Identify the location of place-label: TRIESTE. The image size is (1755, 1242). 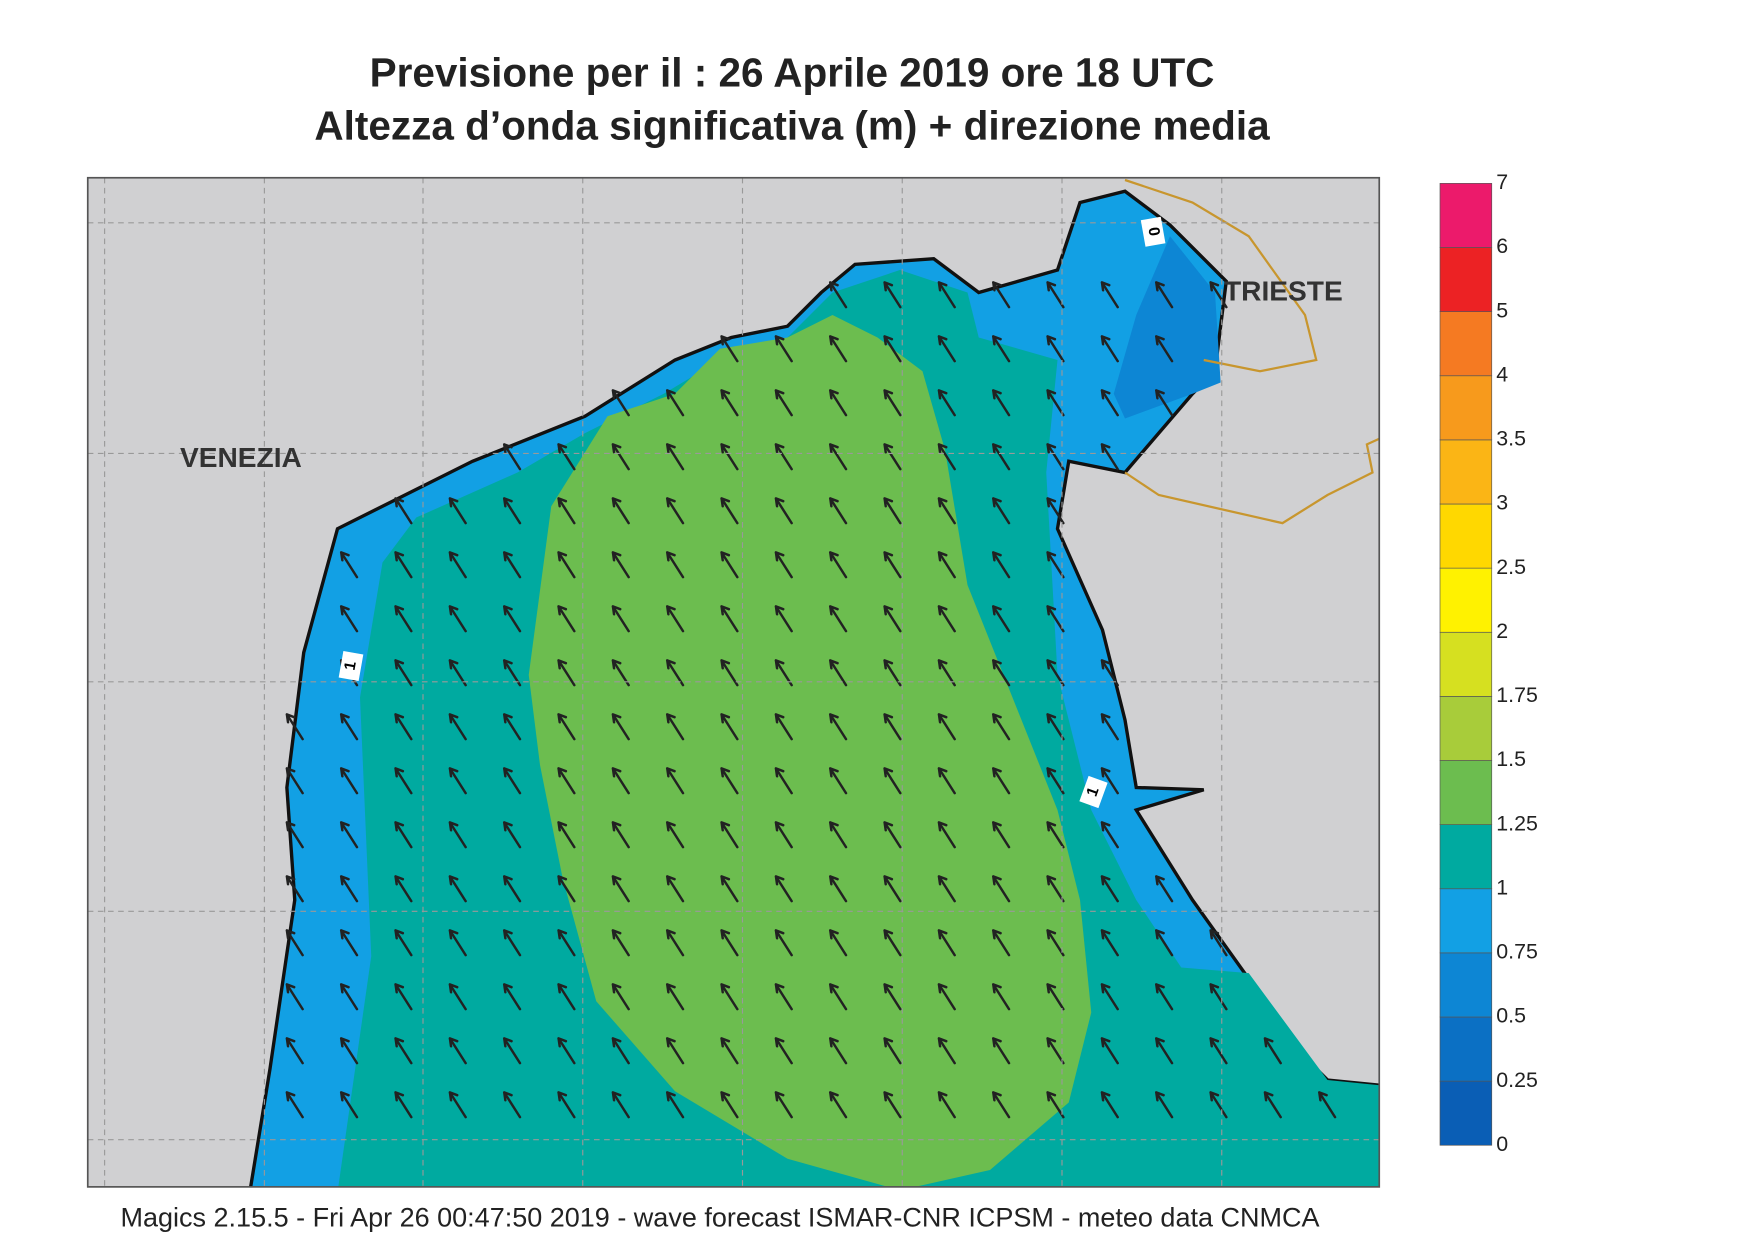
(1283, 290).